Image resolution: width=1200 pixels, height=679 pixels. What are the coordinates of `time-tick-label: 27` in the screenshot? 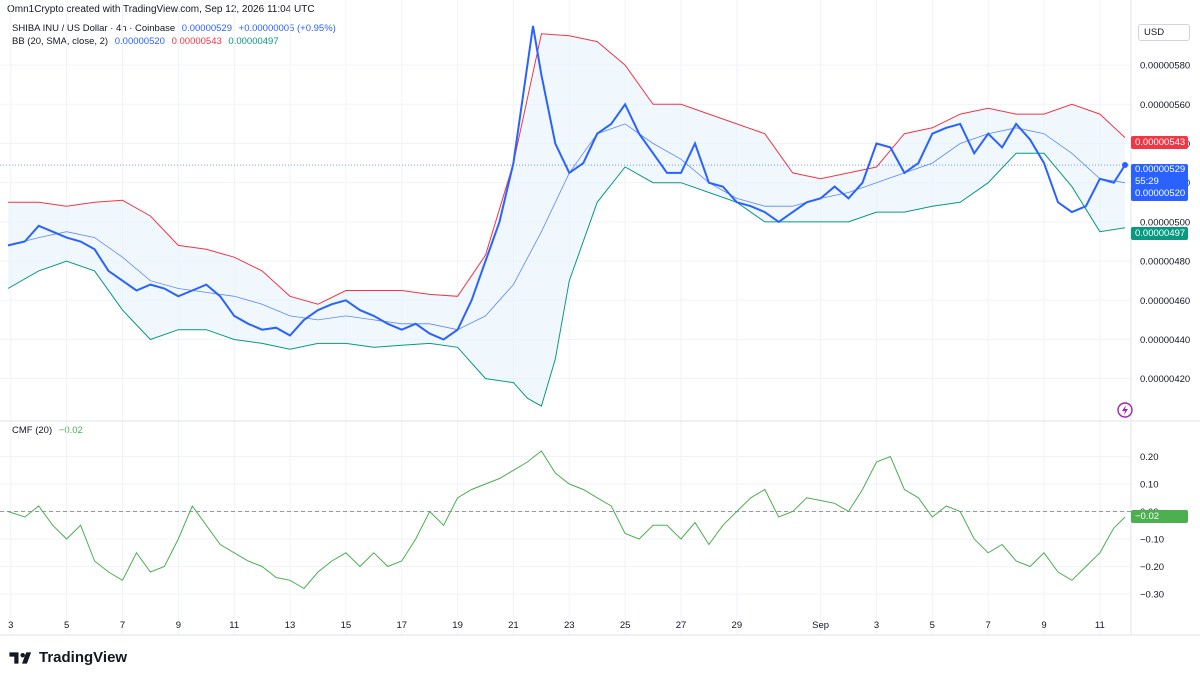 It's located at (681, 625).